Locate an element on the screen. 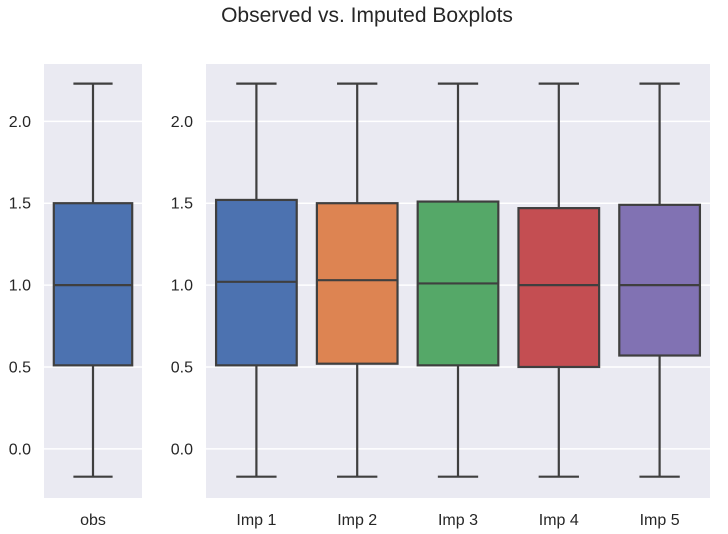 This screenshot has height=534, width=728. x-tick-label: Imp 3 is located at coordinates (458, 520).